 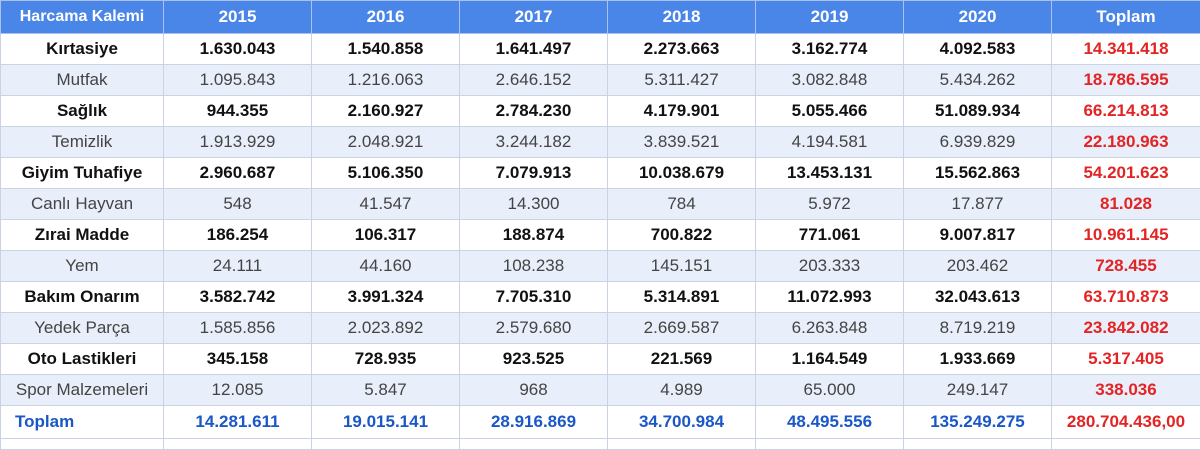 What do you see at coordinates (238, 359) in the screenshot?
I see `value-cell: 345.158` at bounding box center [238, 359].